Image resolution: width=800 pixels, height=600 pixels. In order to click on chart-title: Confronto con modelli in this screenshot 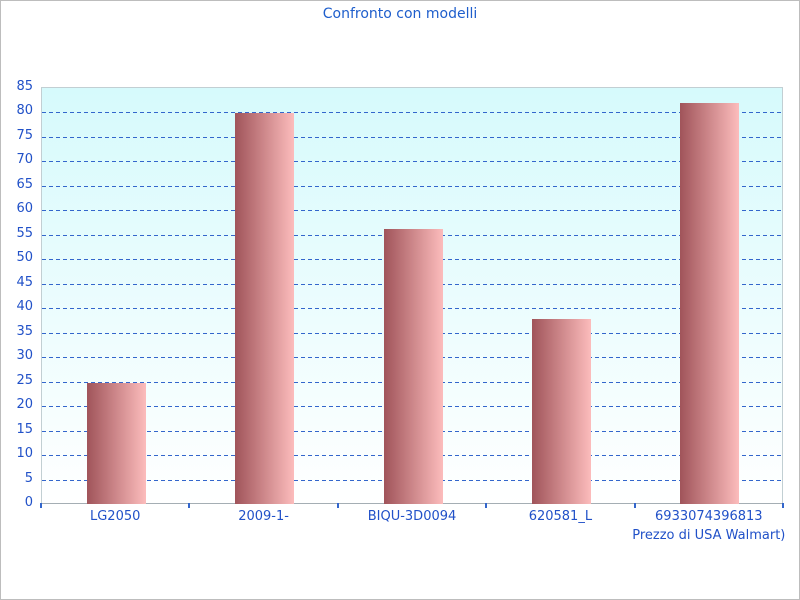, I will do `click(400, 14)`.